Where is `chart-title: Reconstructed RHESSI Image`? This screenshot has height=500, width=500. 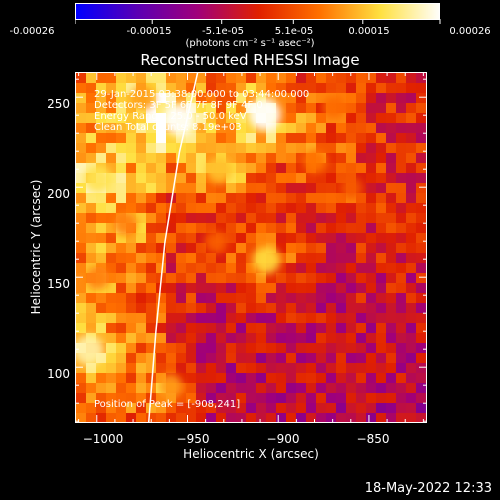 chart-title: Reconstructed RHESSI Image is located at coordinates (250, 60).